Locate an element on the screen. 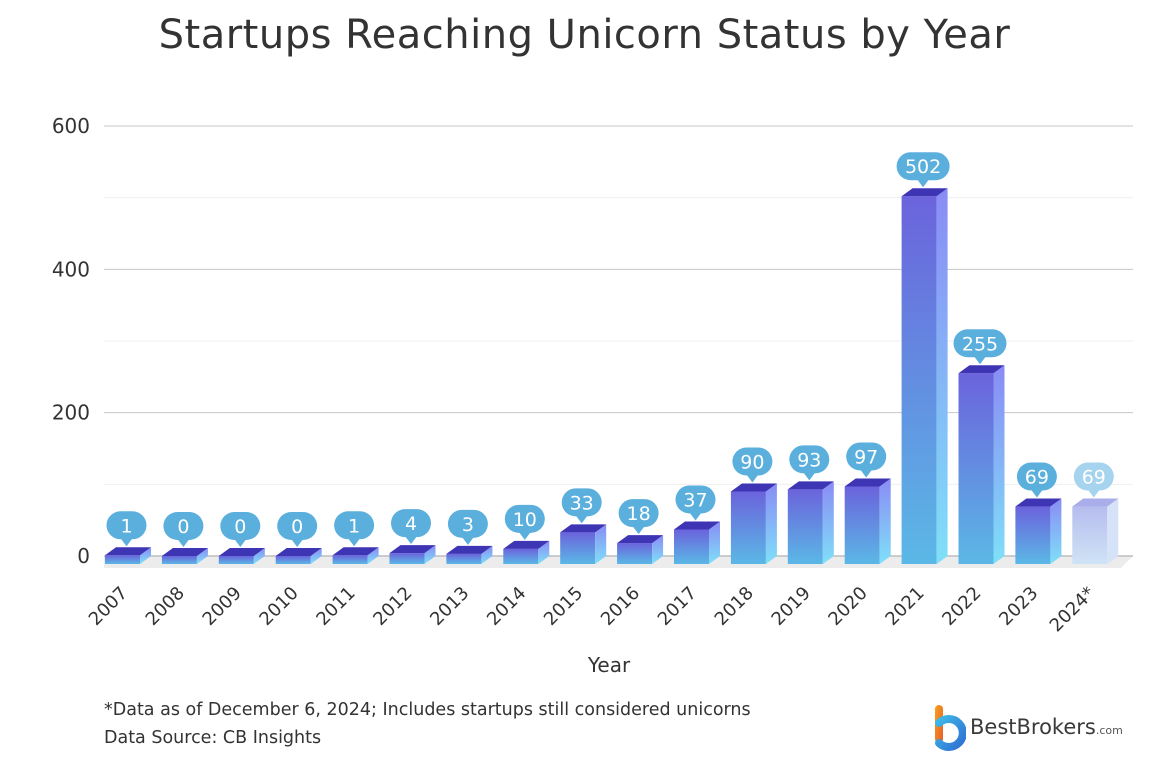 Image resolution: width=1169 pixels, height=764 pixels. data-label: 93 is located at coordinates (809, 463).